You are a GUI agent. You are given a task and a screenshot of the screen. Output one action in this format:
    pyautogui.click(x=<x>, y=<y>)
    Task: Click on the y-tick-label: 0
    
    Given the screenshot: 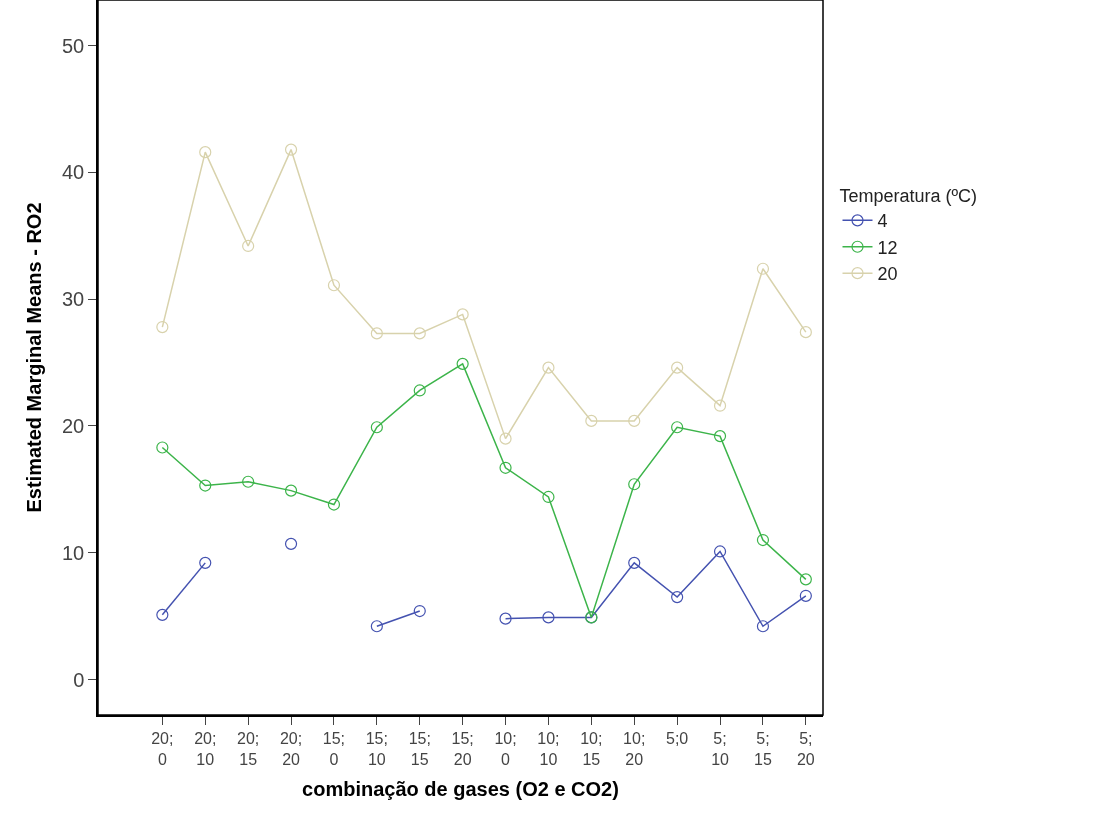 What is the action you would take?
    pyautogui.click(x=79, y=679)
    